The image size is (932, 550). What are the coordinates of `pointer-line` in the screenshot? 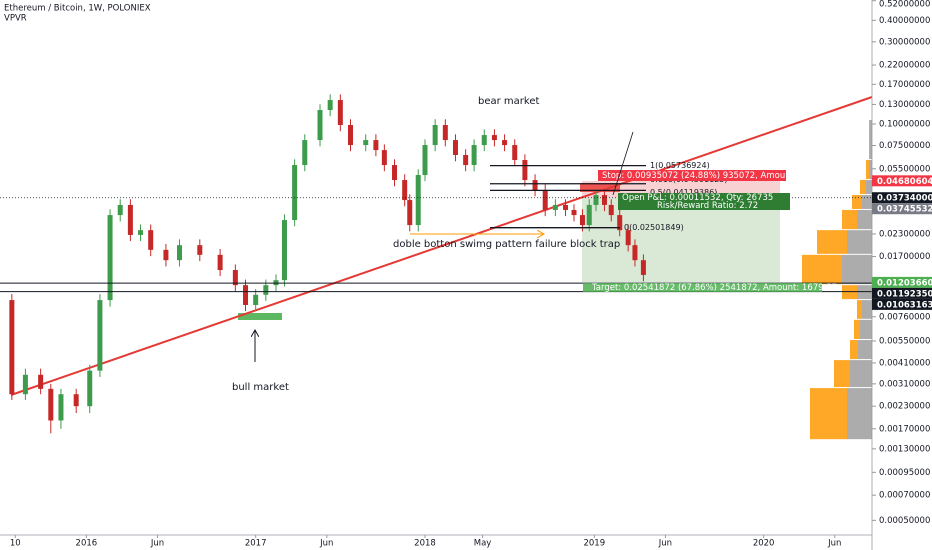 It's located at (623, 163).